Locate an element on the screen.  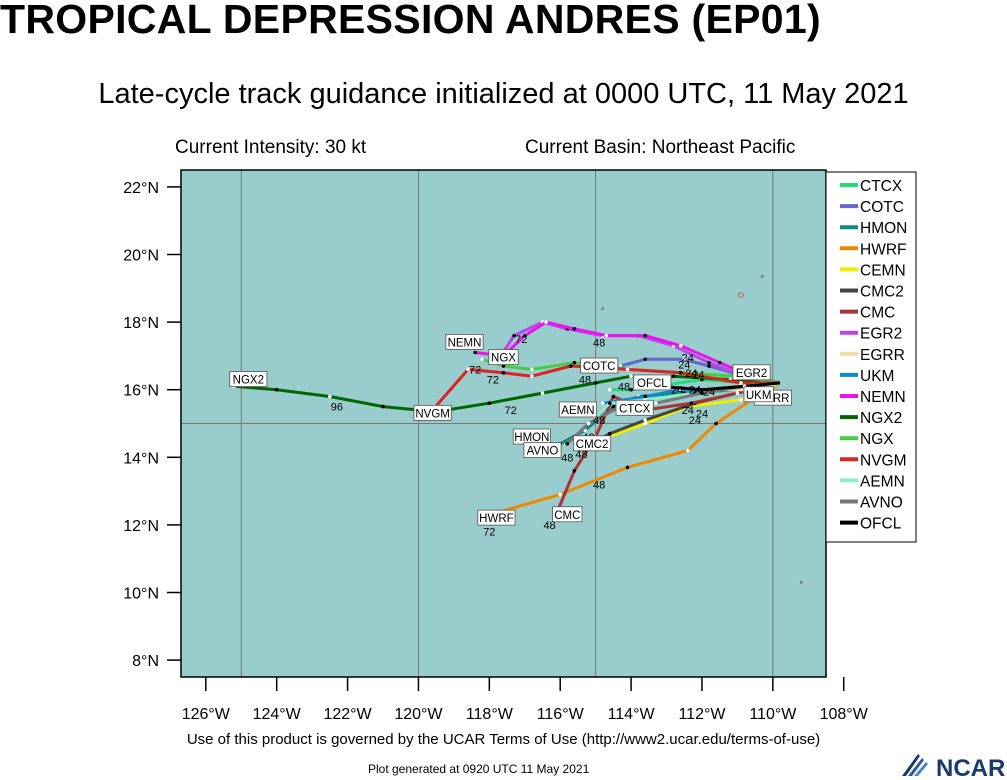
track-label: OFCL is located at coordinates (652, 384).